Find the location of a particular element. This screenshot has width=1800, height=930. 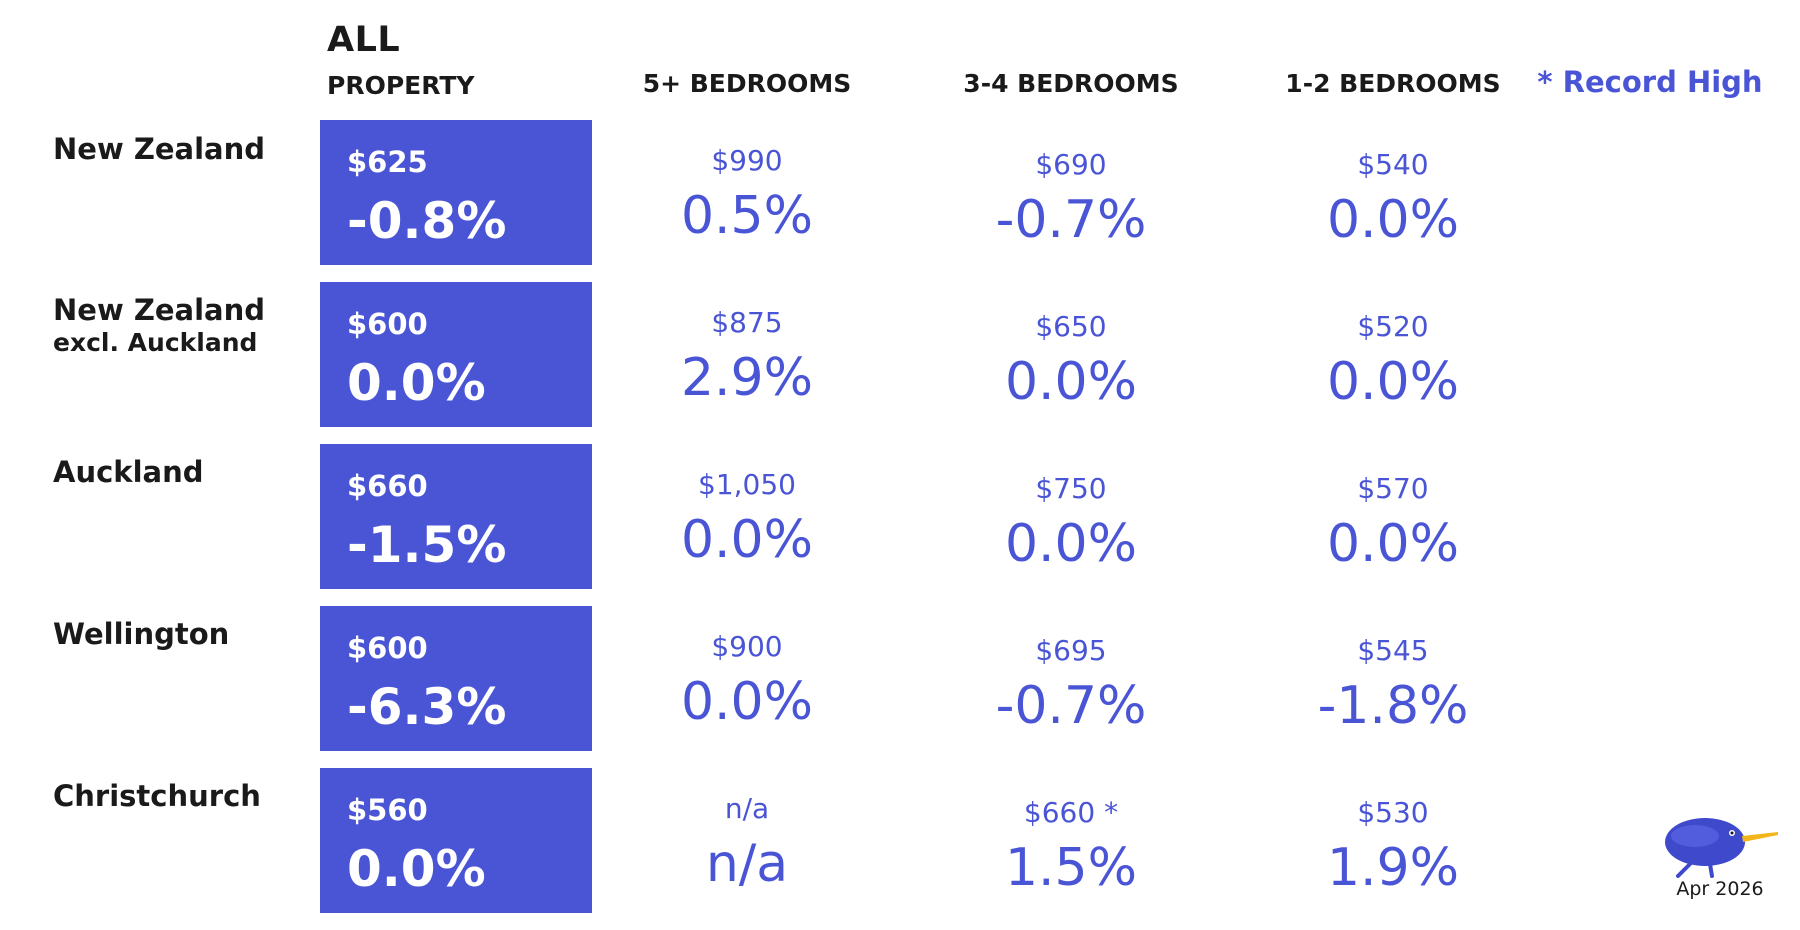

cell-3-4: $660 * 1.5% is located at coordinates (1071, 843).